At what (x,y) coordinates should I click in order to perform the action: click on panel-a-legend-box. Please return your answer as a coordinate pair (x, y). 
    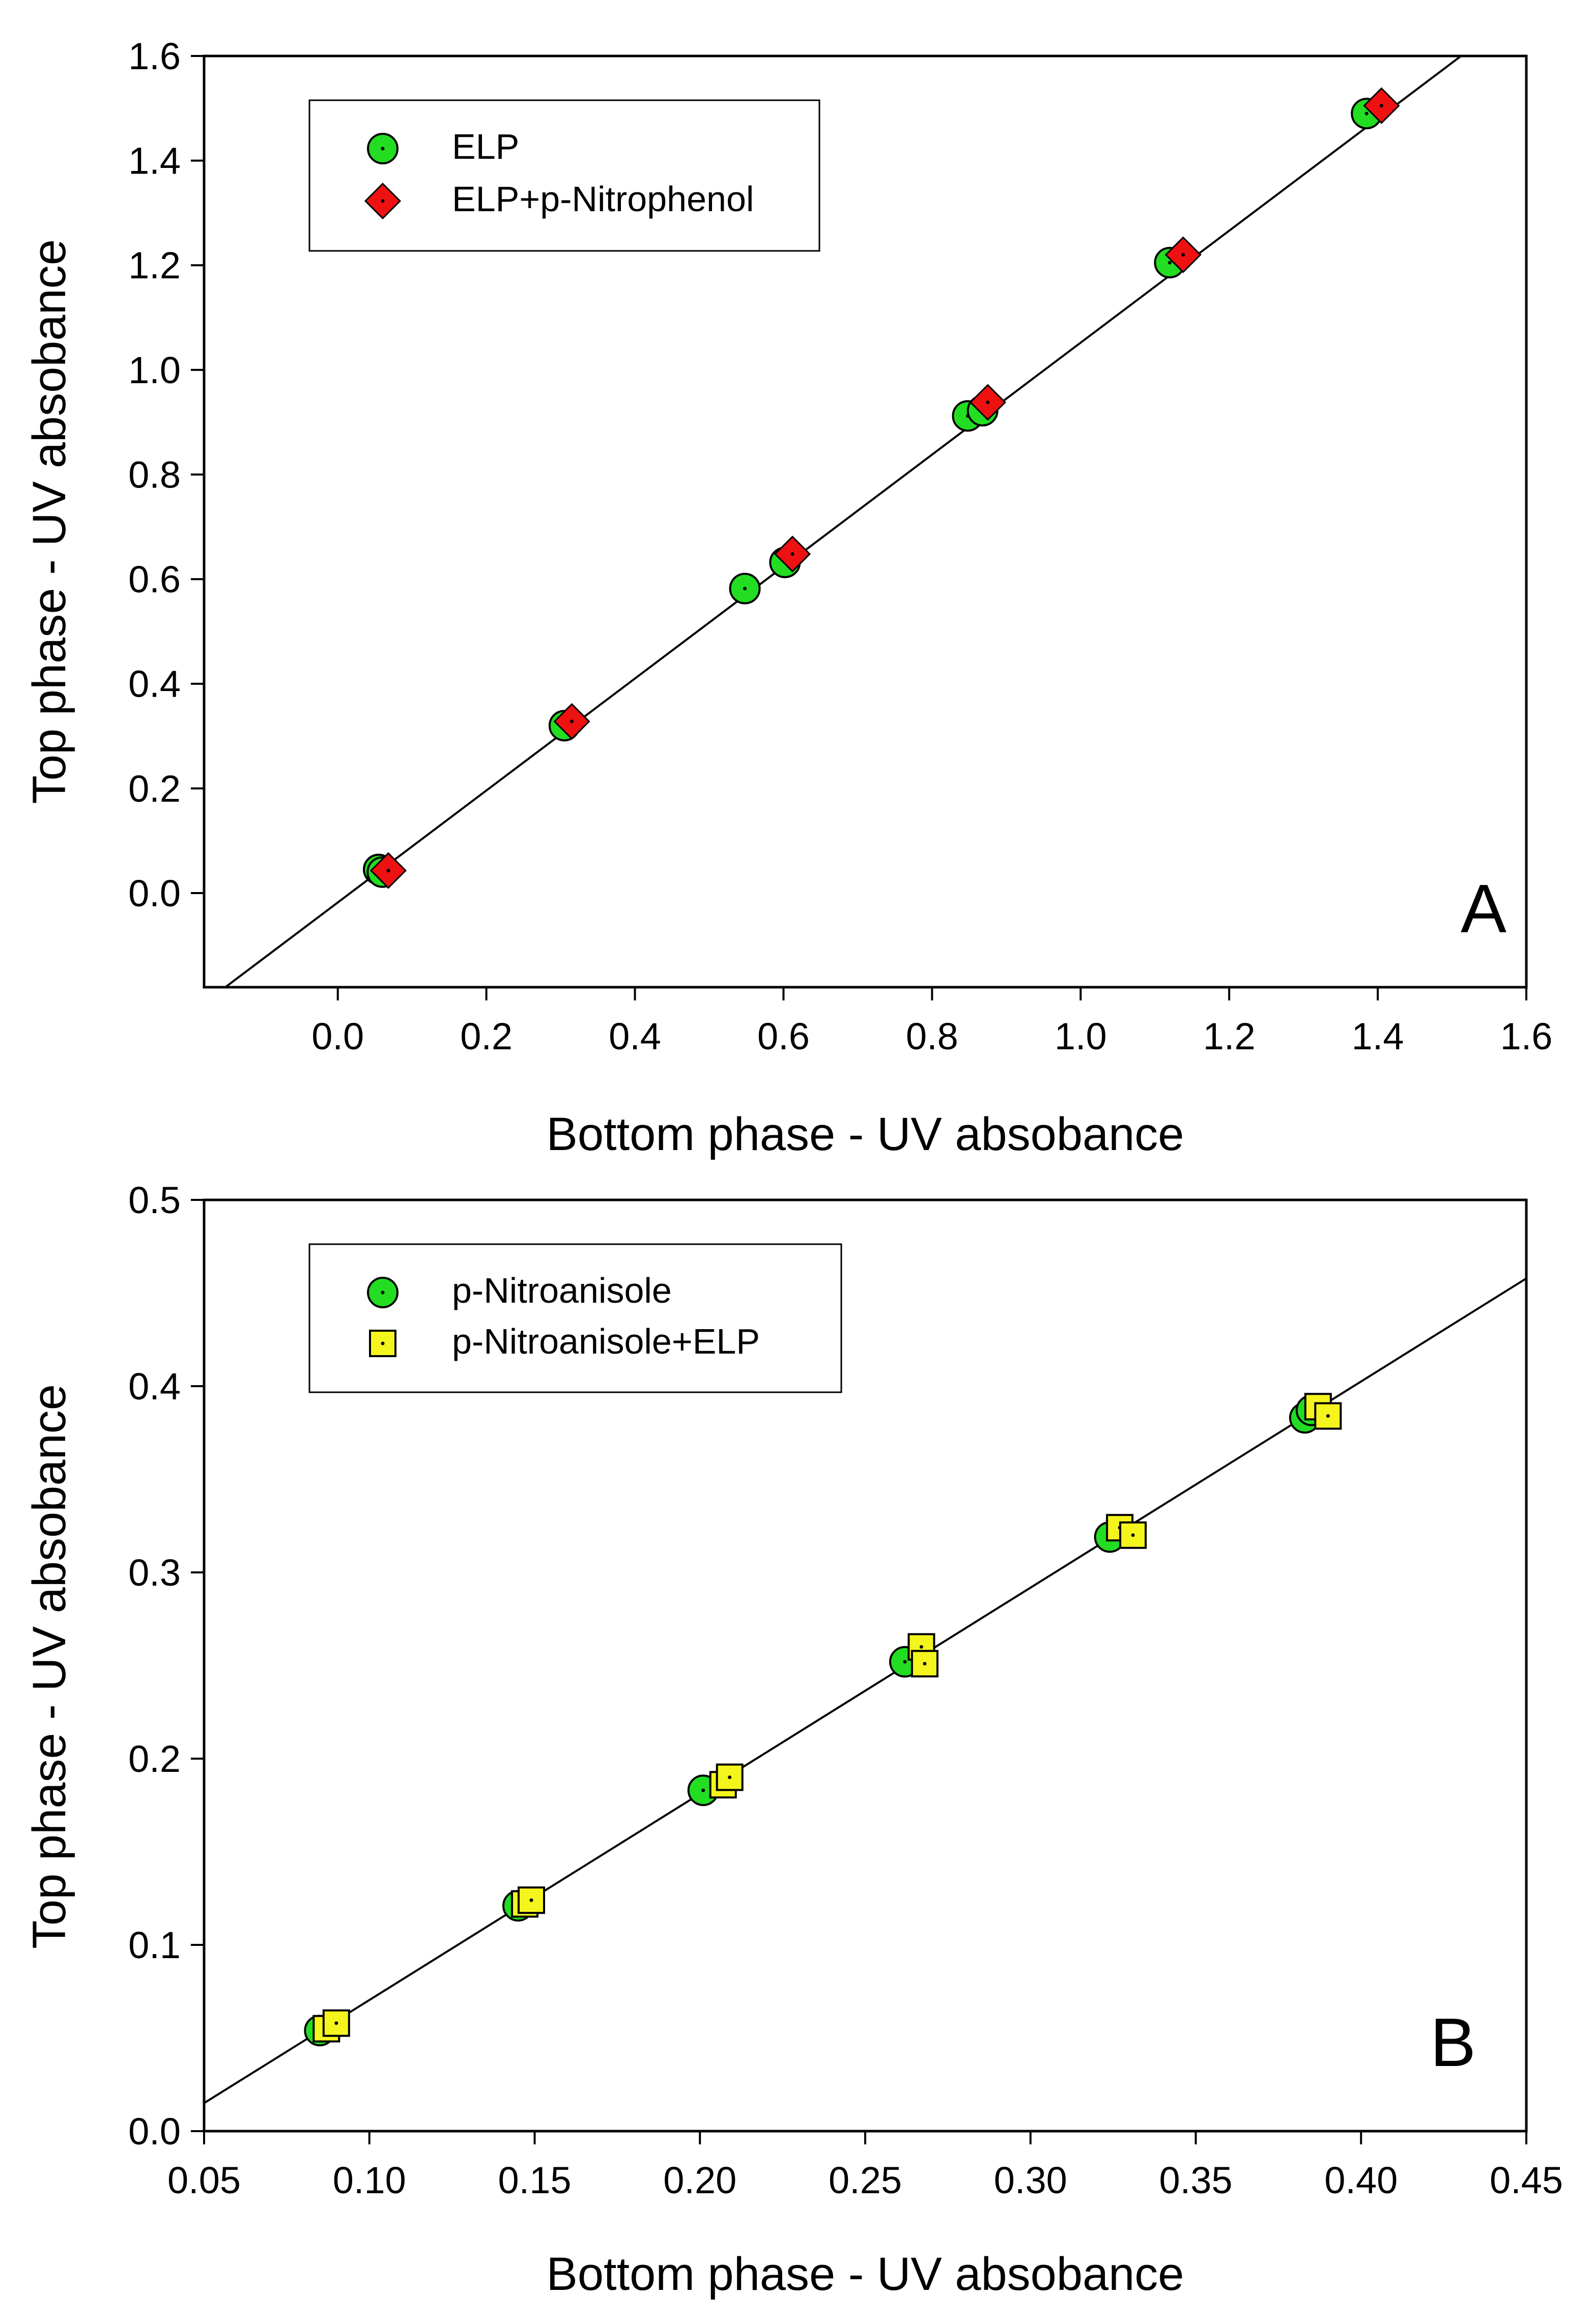
    Looking at the image, I should click on (564, 175).